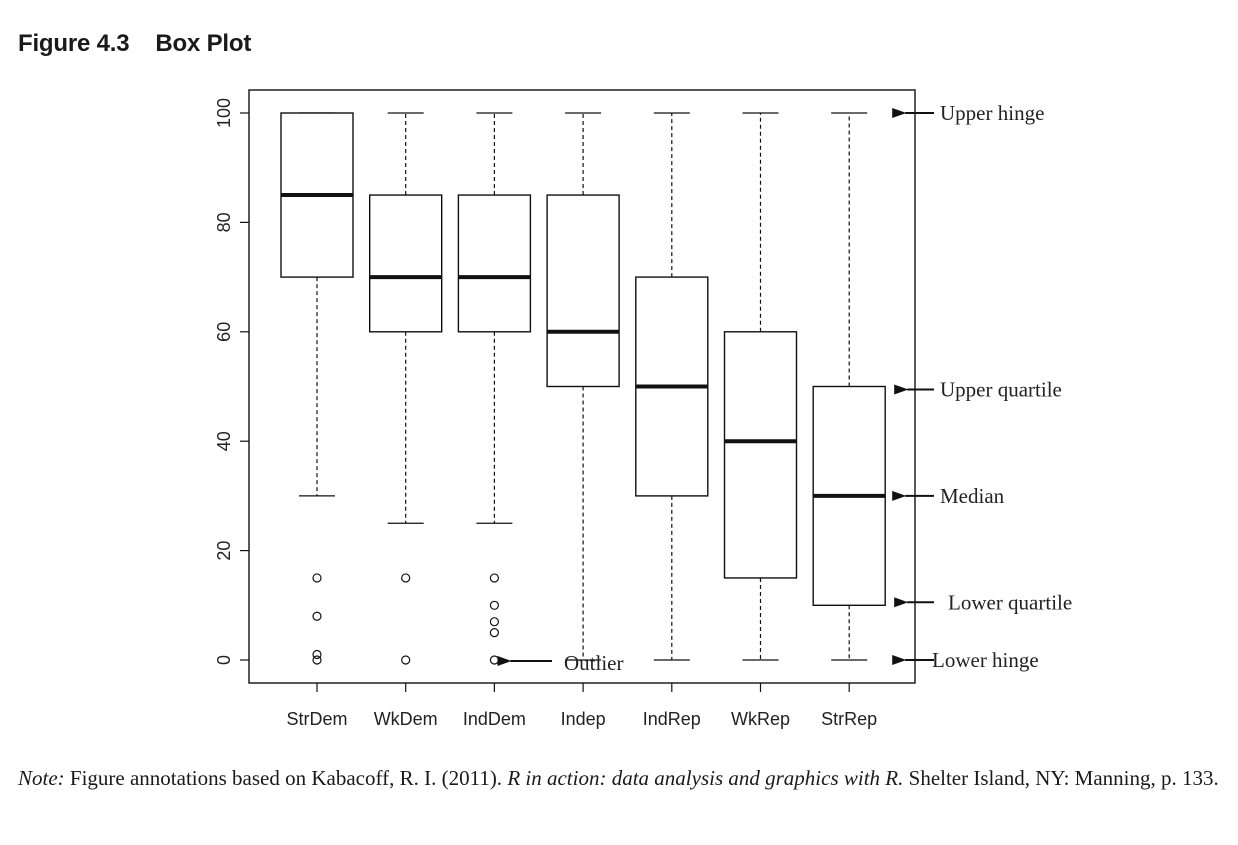  I want to click on note-label: Note:, so click(41, 778).